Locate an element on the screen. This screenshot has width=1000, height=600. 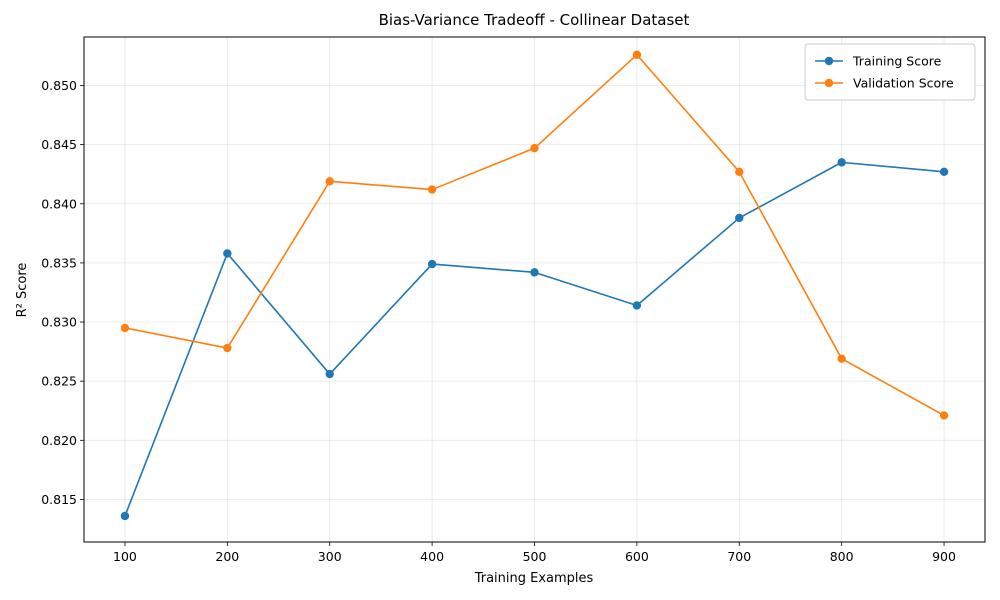
legend: Training Score Validation Score is located at coordinates (890, 72).